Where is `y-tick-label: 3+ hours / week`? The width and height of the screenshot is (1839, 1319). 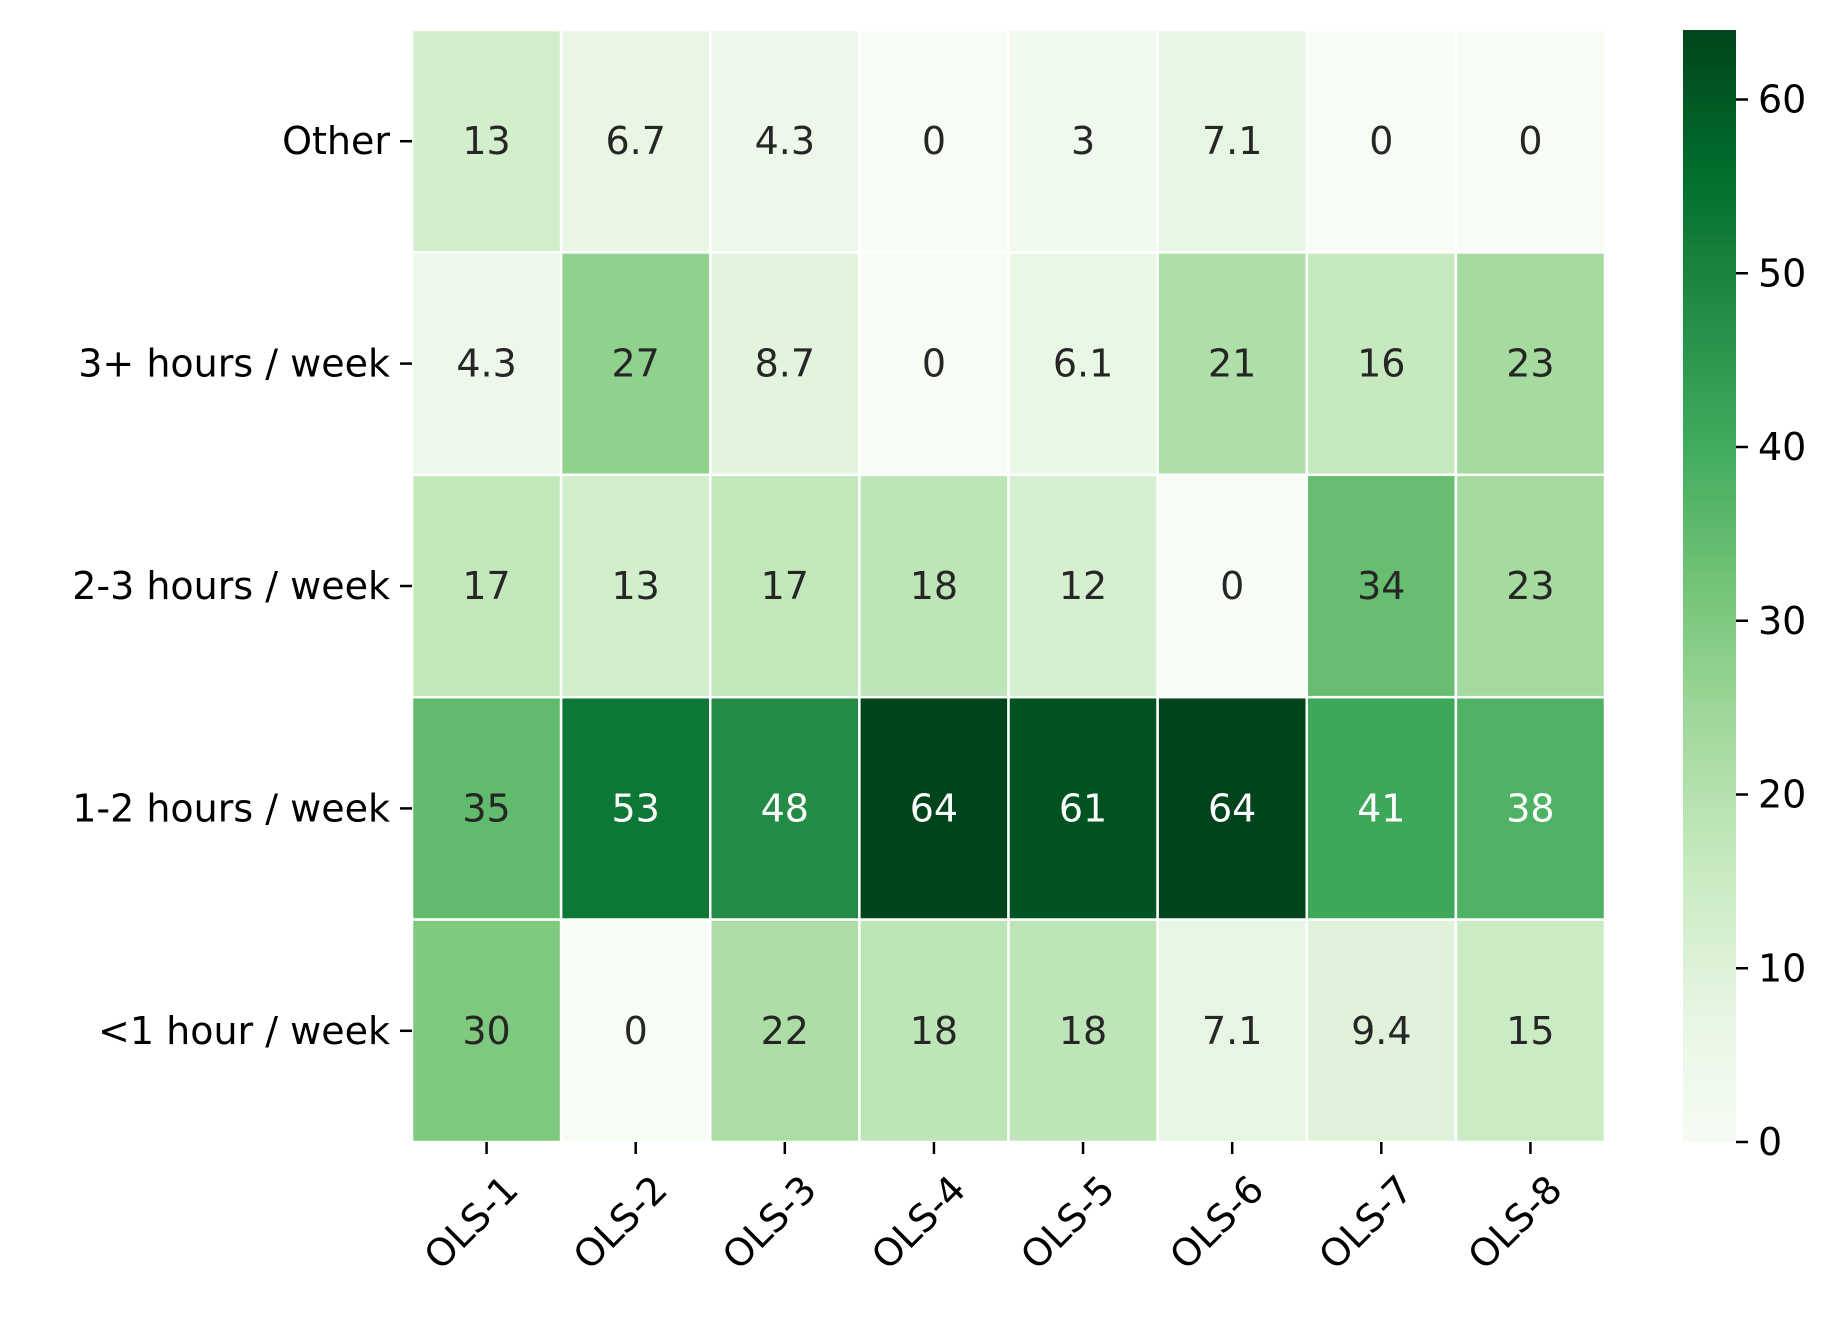 y-tick-label: 3+ hours / week is located at coordinates (234, 364).